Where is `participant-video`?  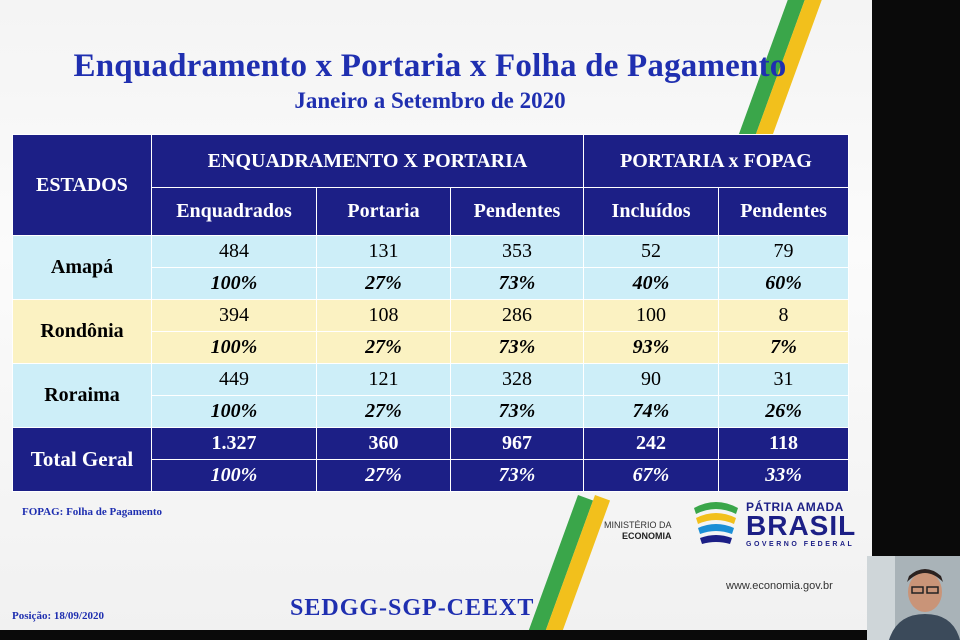
participant-video is located at coordinates (913, 598).